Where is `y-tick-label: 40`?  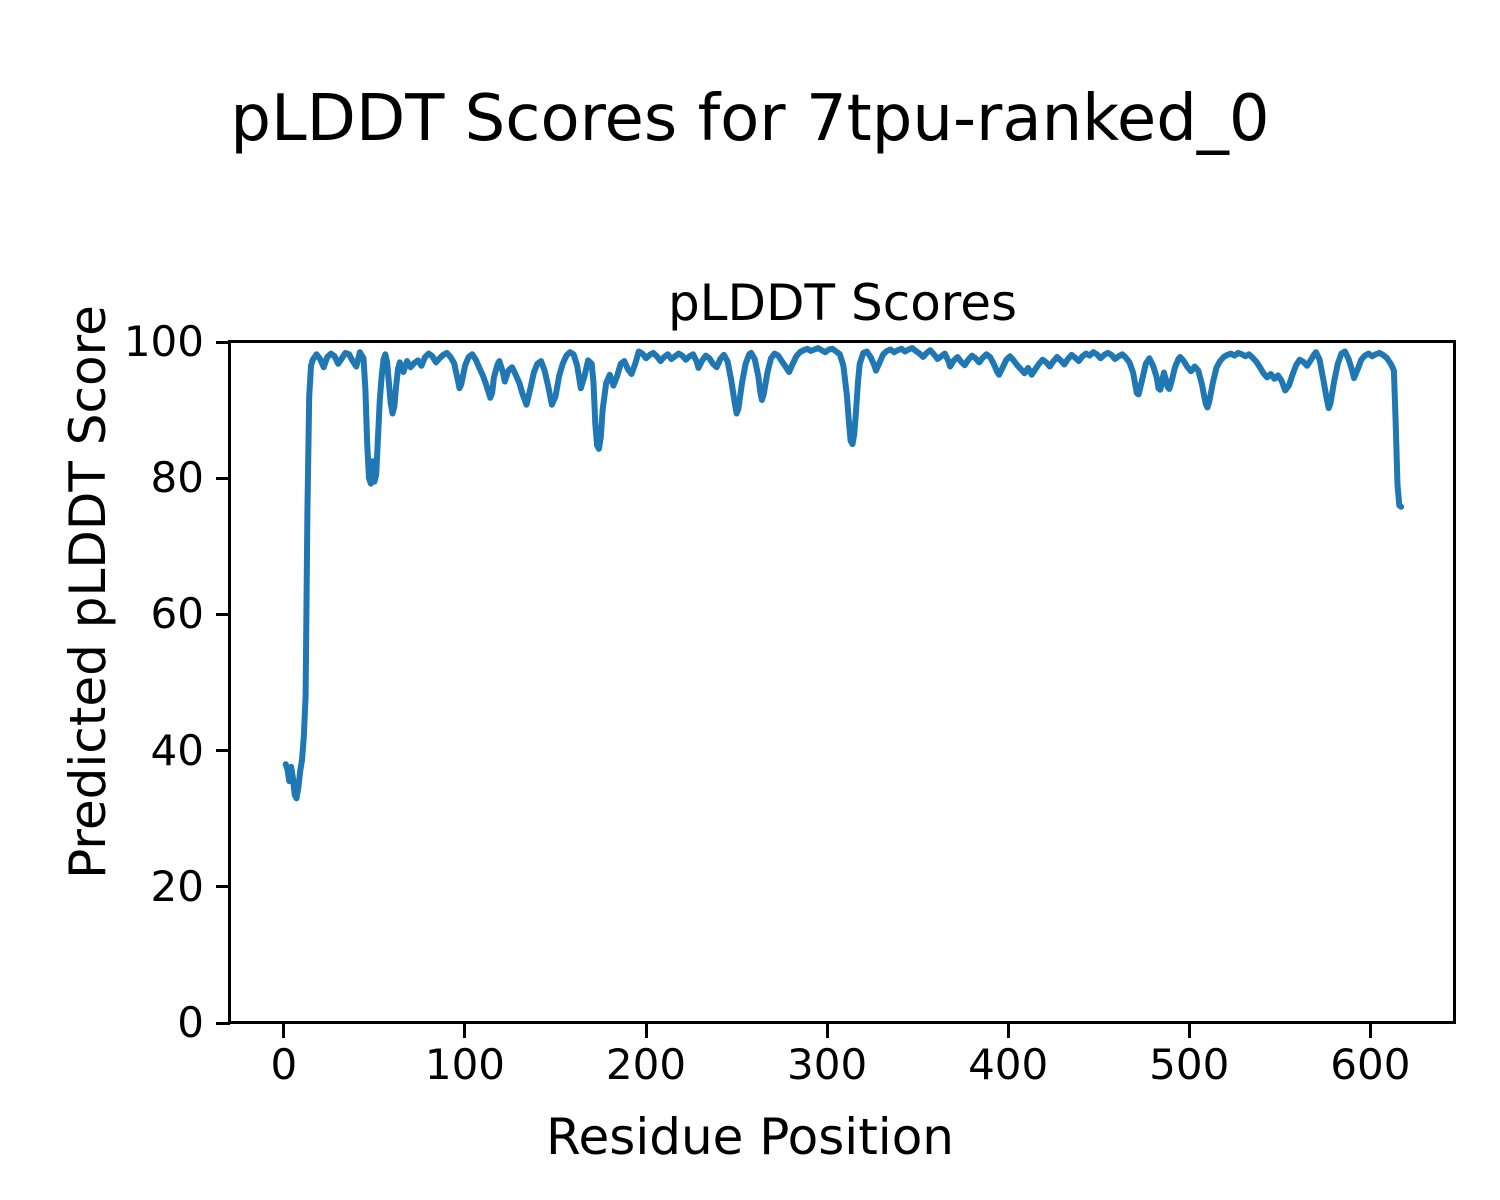
y-tick-label: 40 is located at coordinates (177, 750).